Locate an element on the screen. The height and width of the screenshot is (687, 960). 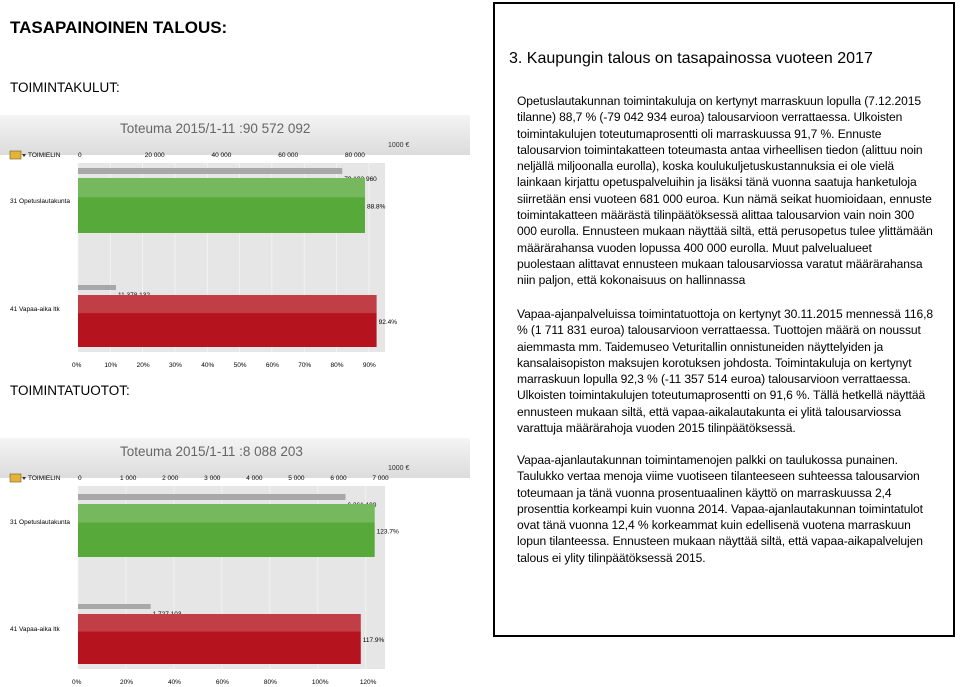
percent-bar-label: 123.7% is located at coordinates (388, 532).